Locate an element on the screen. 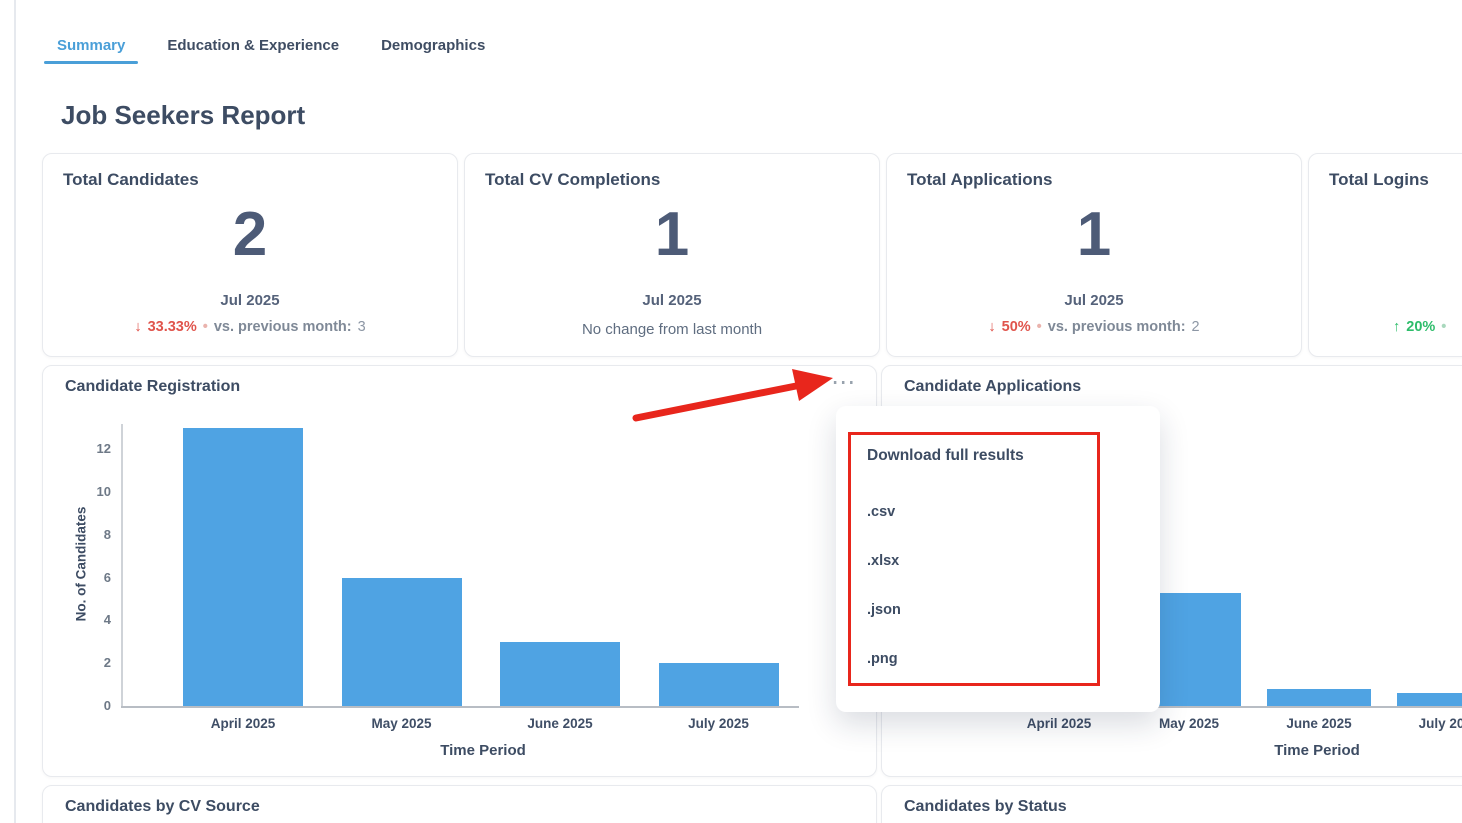 The image size is (1462, 823). panel-title: Candidate Registration is located at coordinates (153, 386).